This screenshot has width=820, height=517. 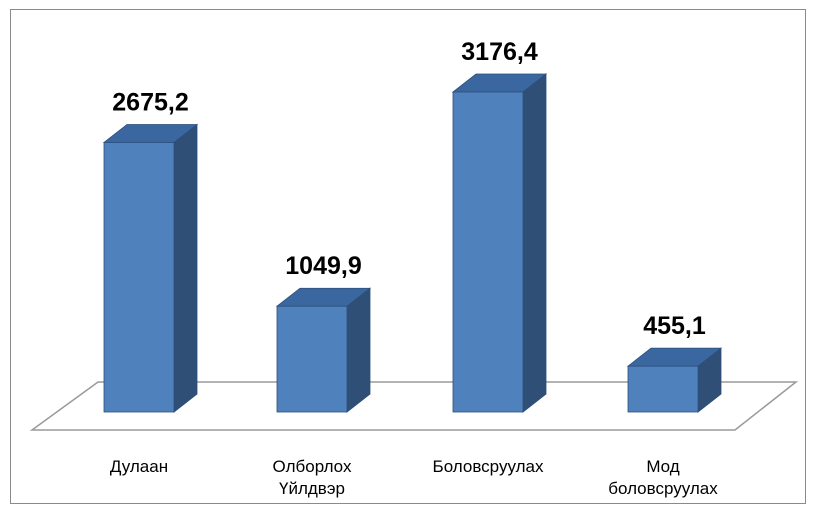 What do you see at coordinates (139, 466) in the screenshot?
I see `category-label: Дулаан` at bounding box center [139, 466].